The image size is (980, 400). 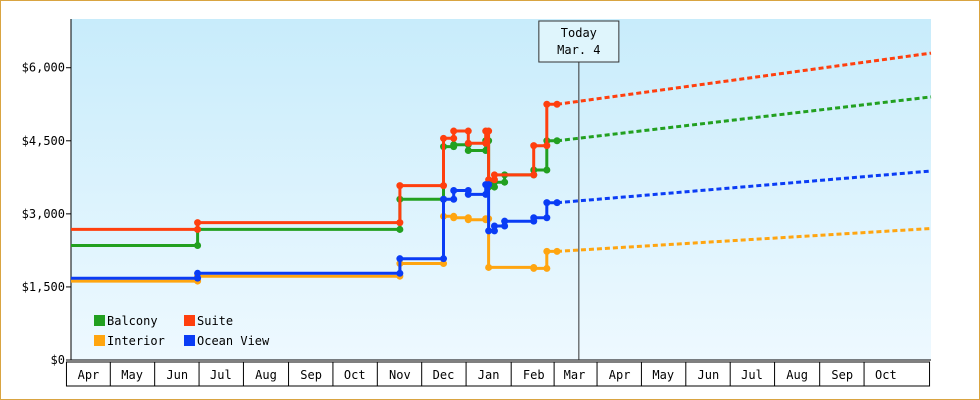 What do you see at coordinates (886, 375) in the screenshot?
I see `x-tick-label: Oct` at bounding box center [886, 375].